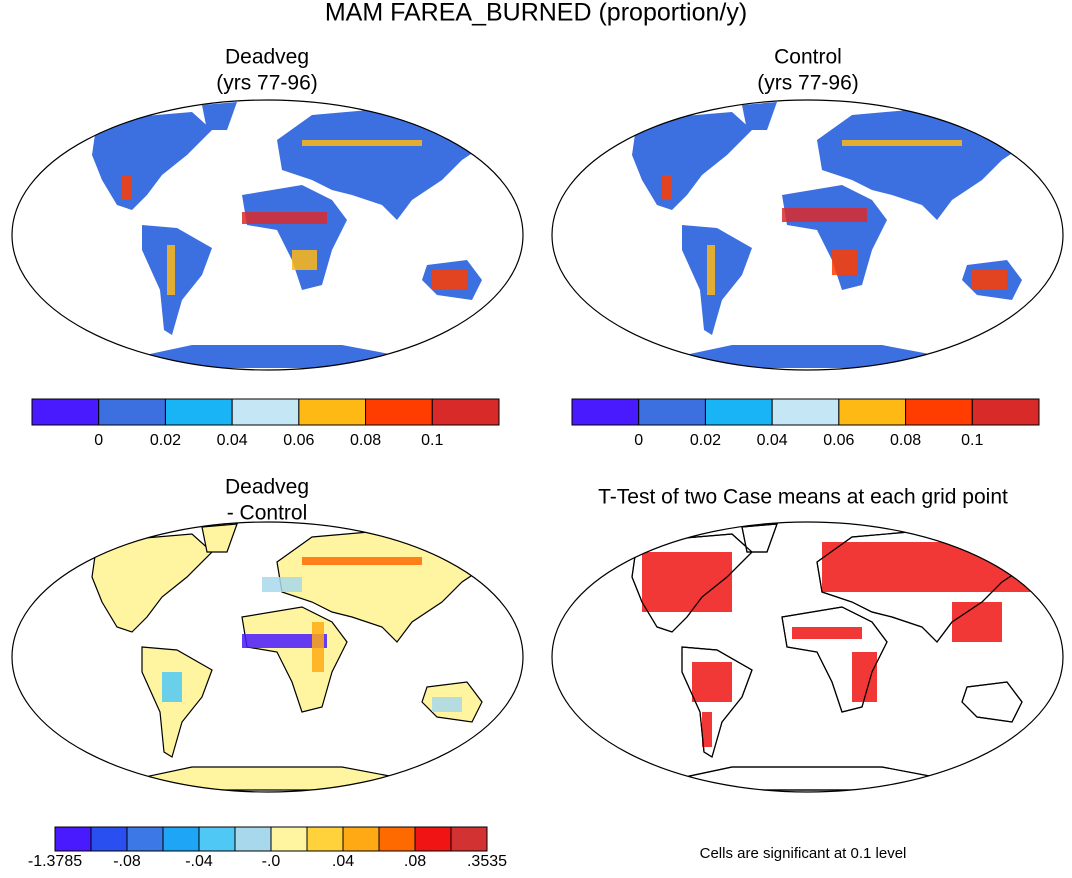 Image resolution: width=1072 pixels, height=878 pixels. Describe the element at coordinates (343, 861) in the screenshot. I see `colorbar-label: .04` at that location.